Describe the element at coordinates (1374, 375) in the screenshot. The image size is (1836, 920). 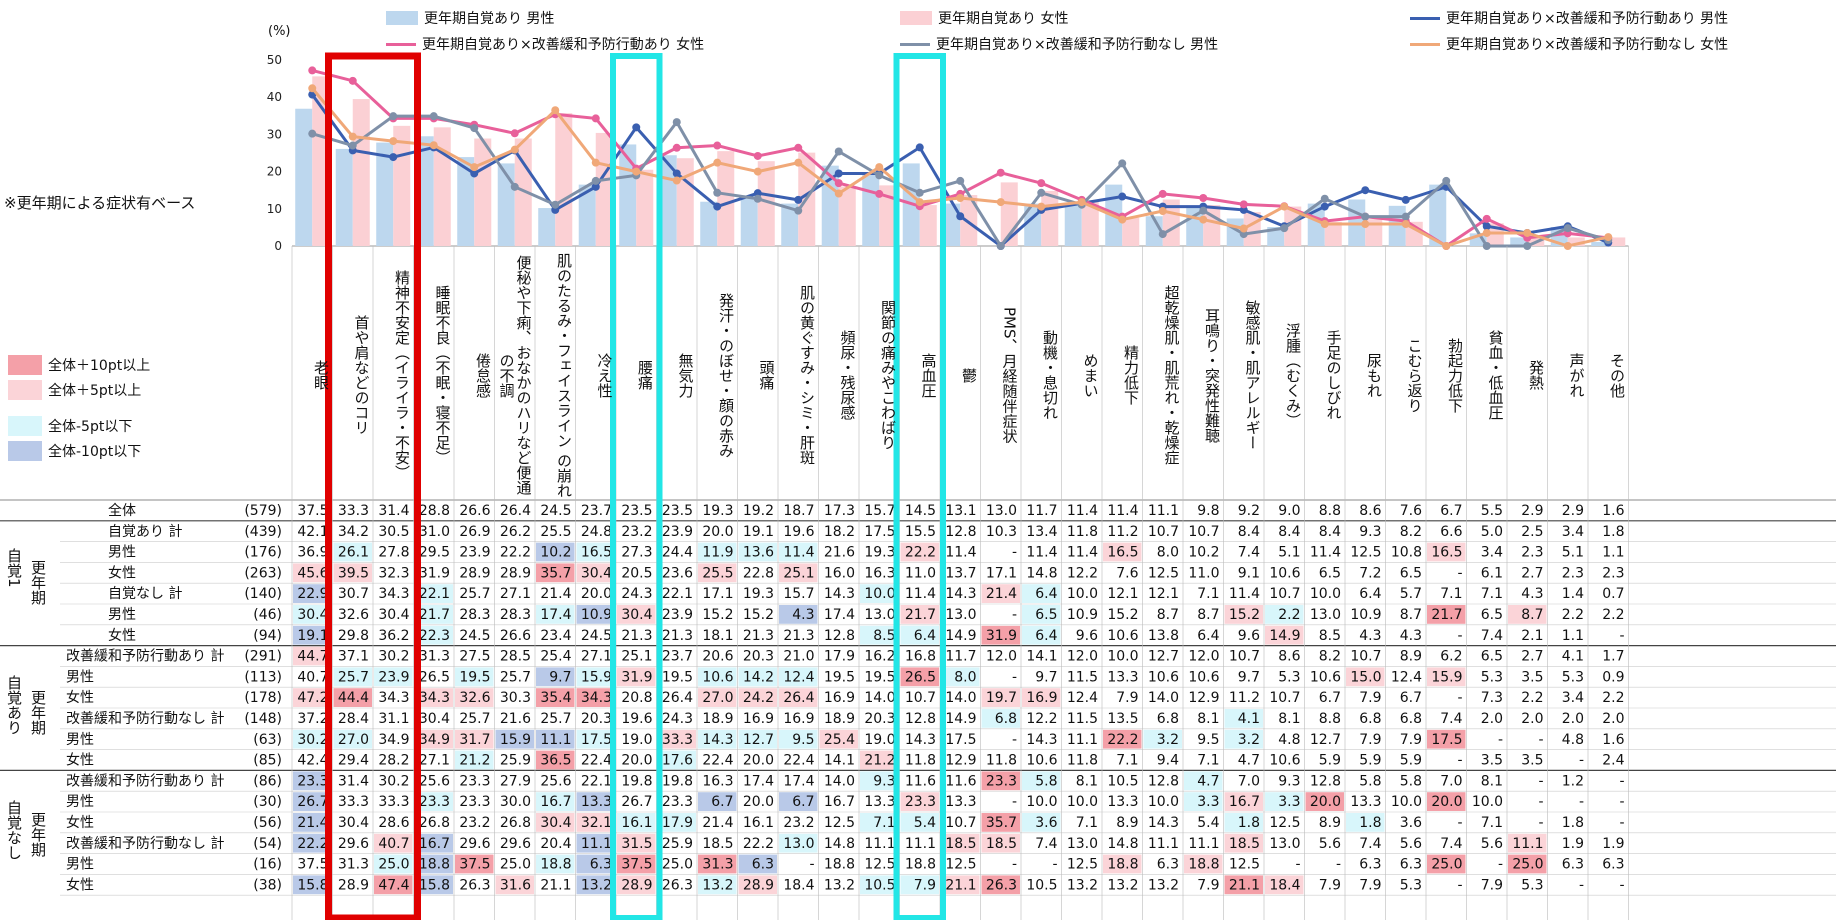
I see `category-label: 尿もれ` at that location.